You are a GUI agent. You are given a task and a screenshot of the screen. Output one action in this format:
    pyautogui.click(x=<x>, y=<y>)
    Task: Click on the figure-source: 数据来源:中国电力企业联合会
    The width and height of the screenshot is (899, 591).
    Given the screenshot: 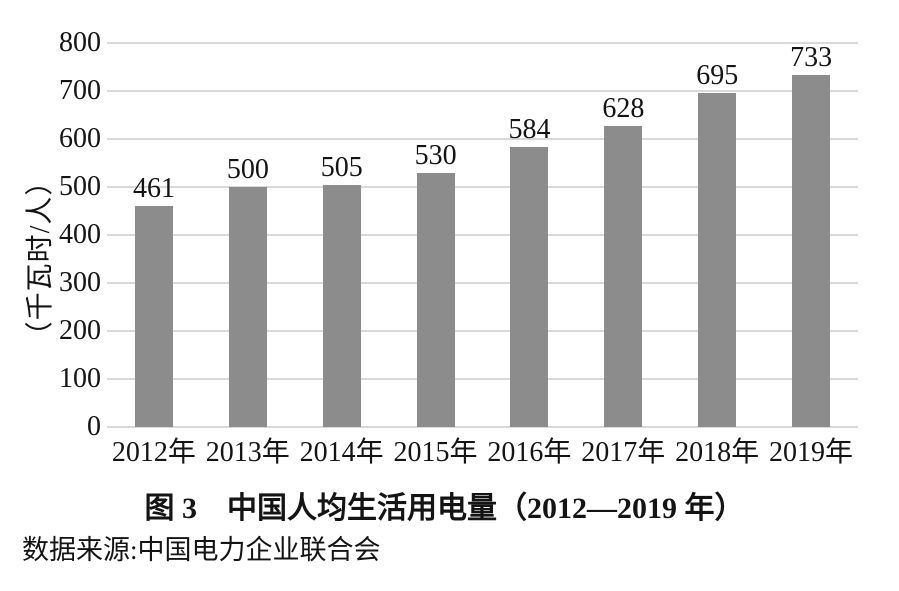 What is the action you would take?
    pyautogui.click(x=201, y=550)
    